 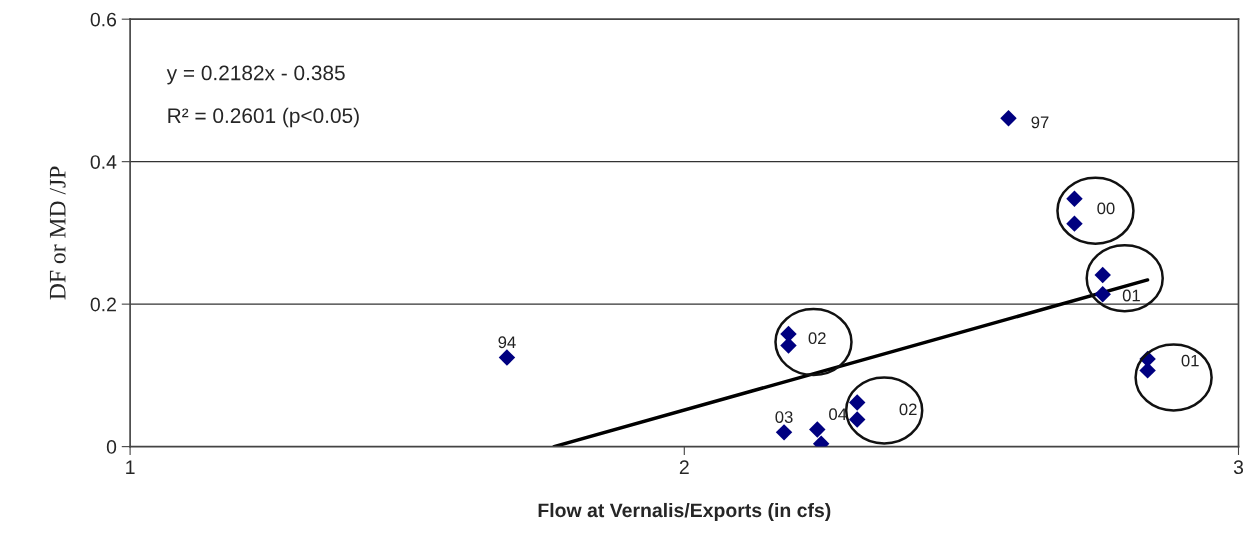 What do you see at coordinates (263, 117) in the screenshot?
I see `annotation: R² = 0.2601 (p<0.05)` at bounding box center [263, 117].